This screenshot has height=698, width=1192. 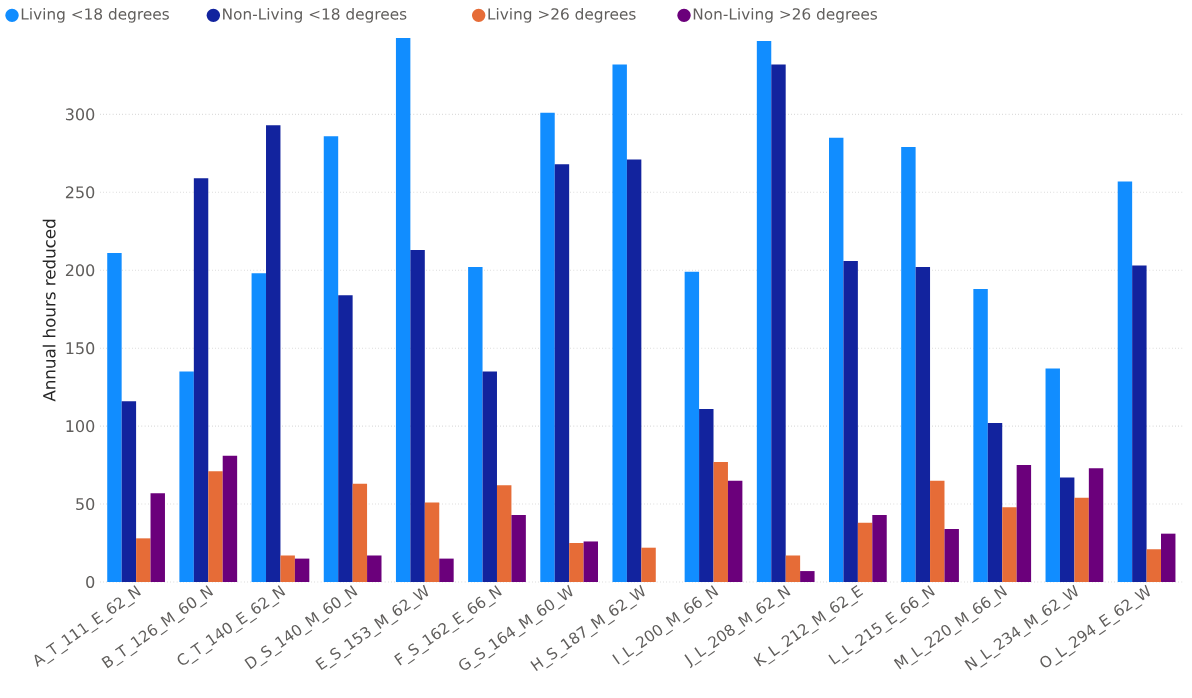 What do you see at coordinates (80, 192) in the screenshot?
I see `y-tick-label: 250` at bounding box center [80, 192].